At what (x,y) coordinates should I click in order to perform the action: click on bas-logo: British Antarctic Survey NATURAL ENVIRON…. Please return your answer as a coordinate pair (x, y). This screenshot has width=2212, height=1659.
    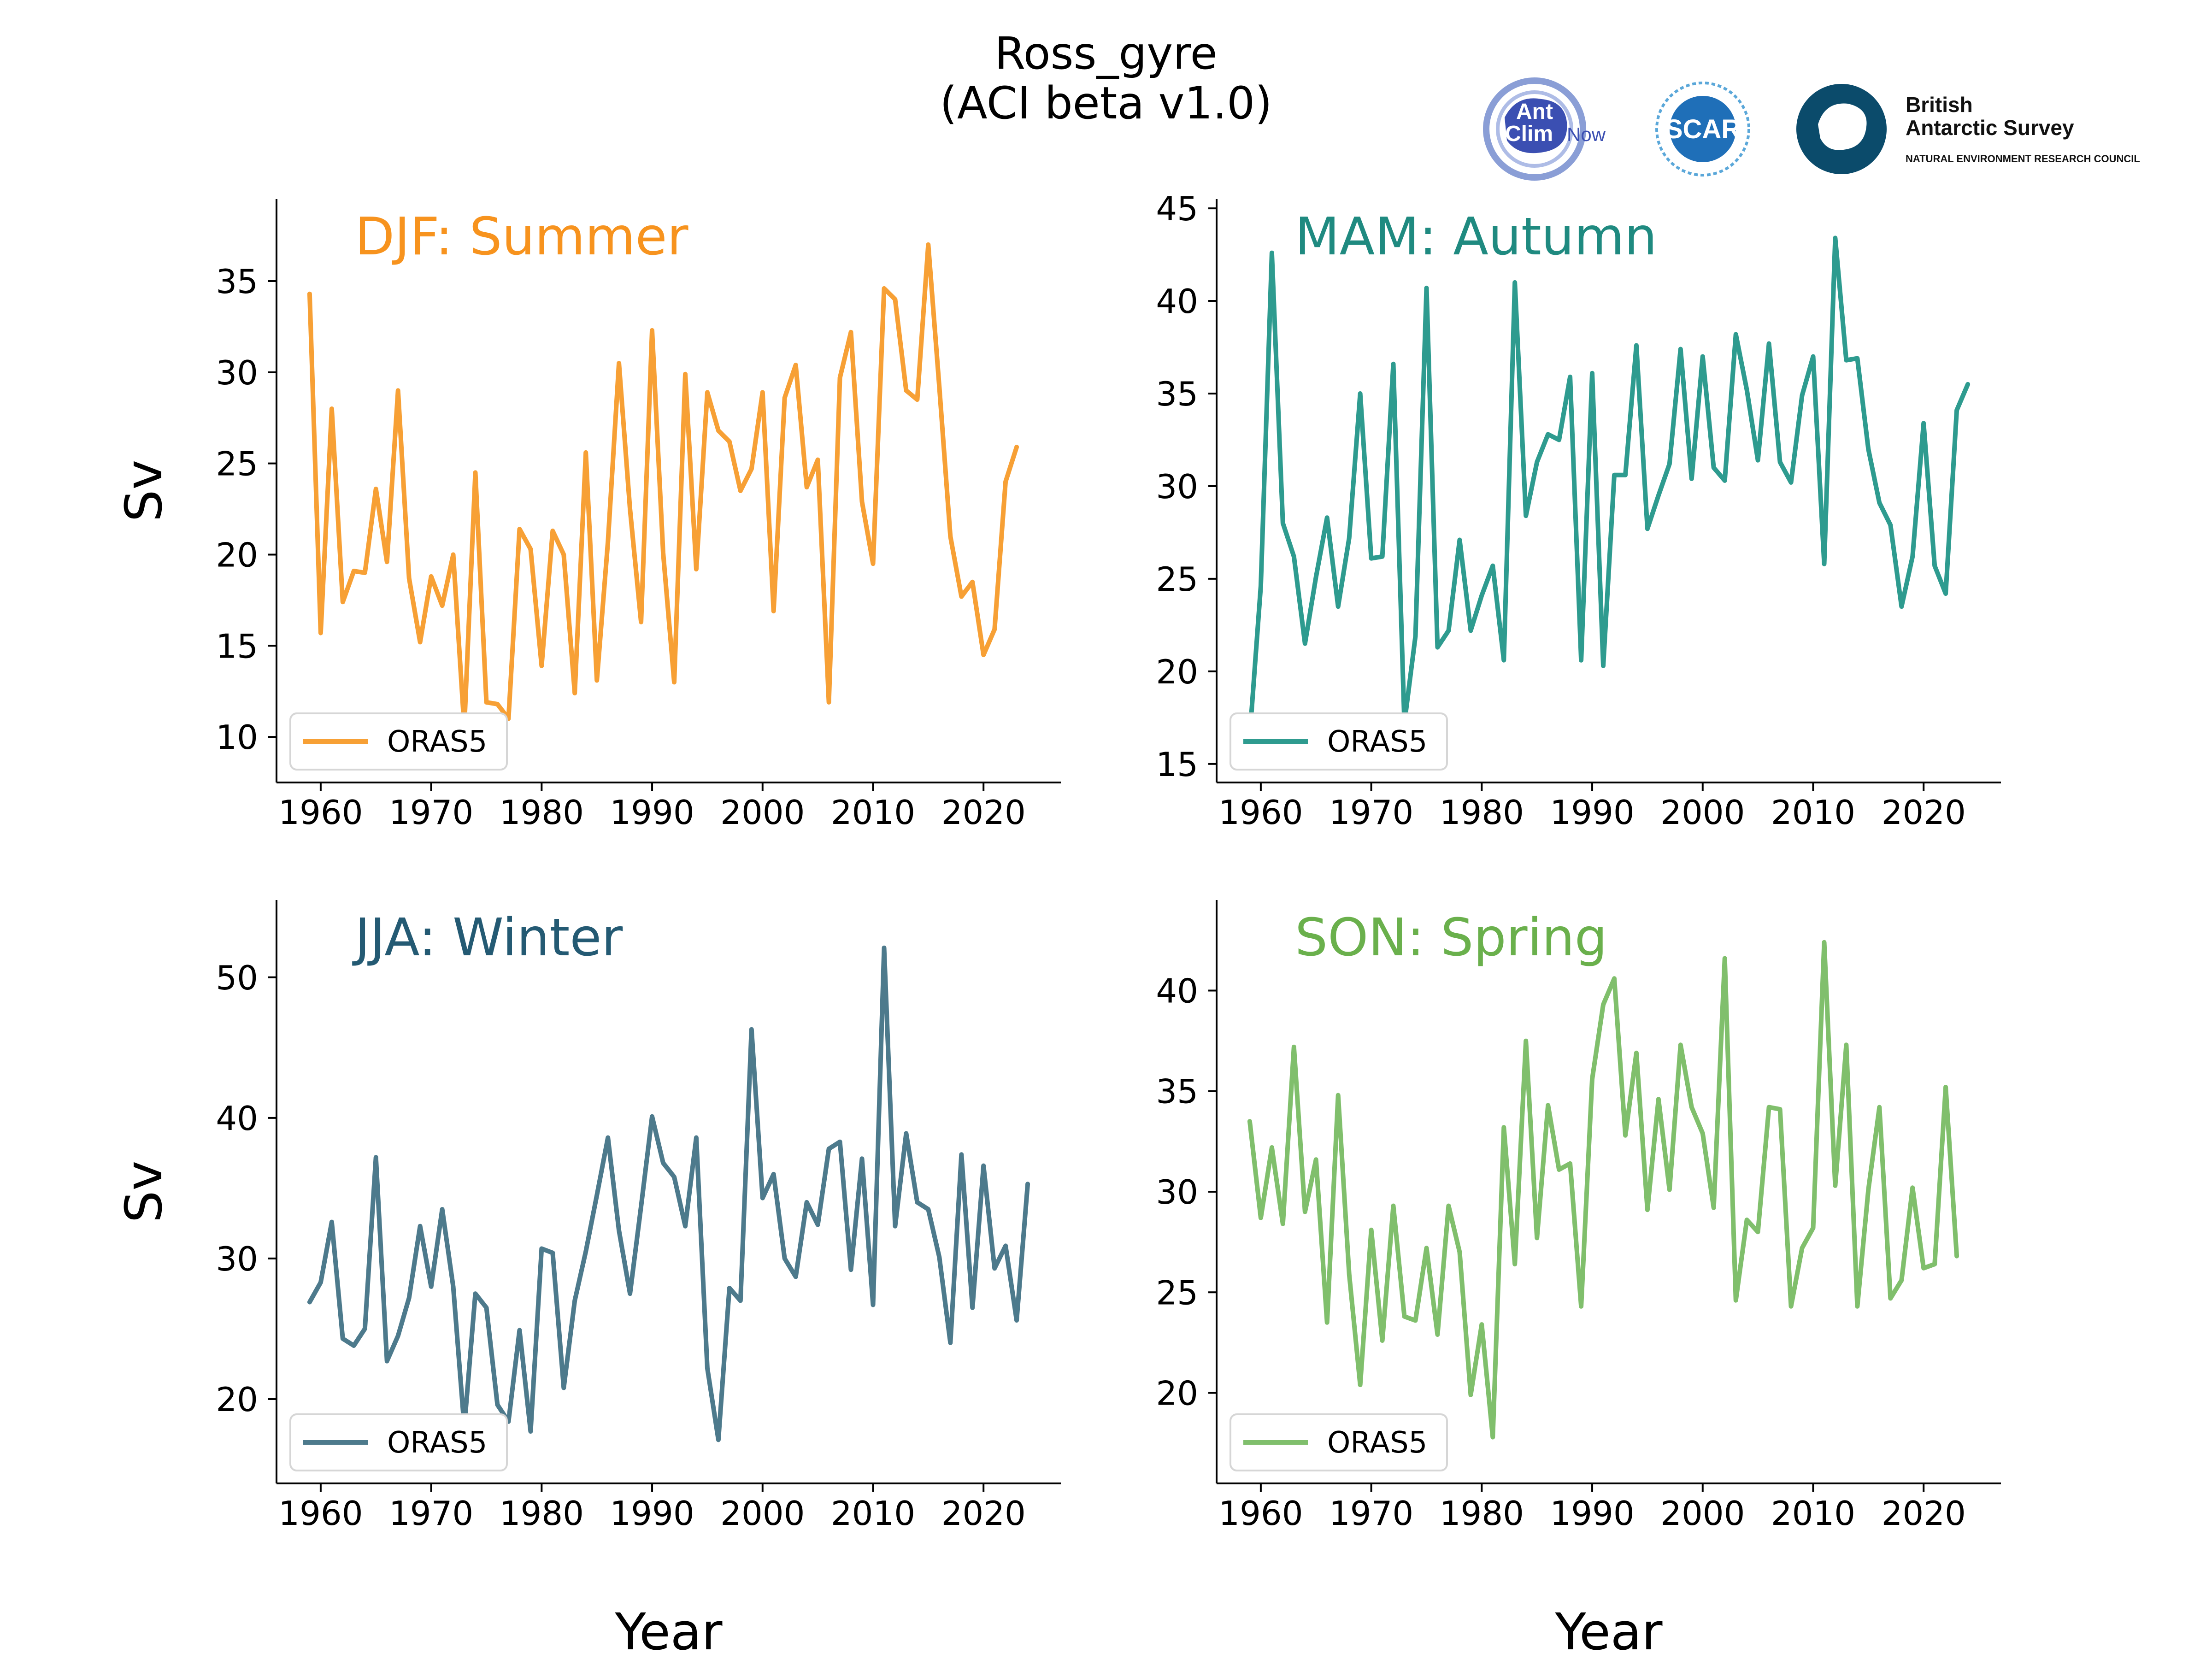
    Looking at the image, I should click on (1968, 129).